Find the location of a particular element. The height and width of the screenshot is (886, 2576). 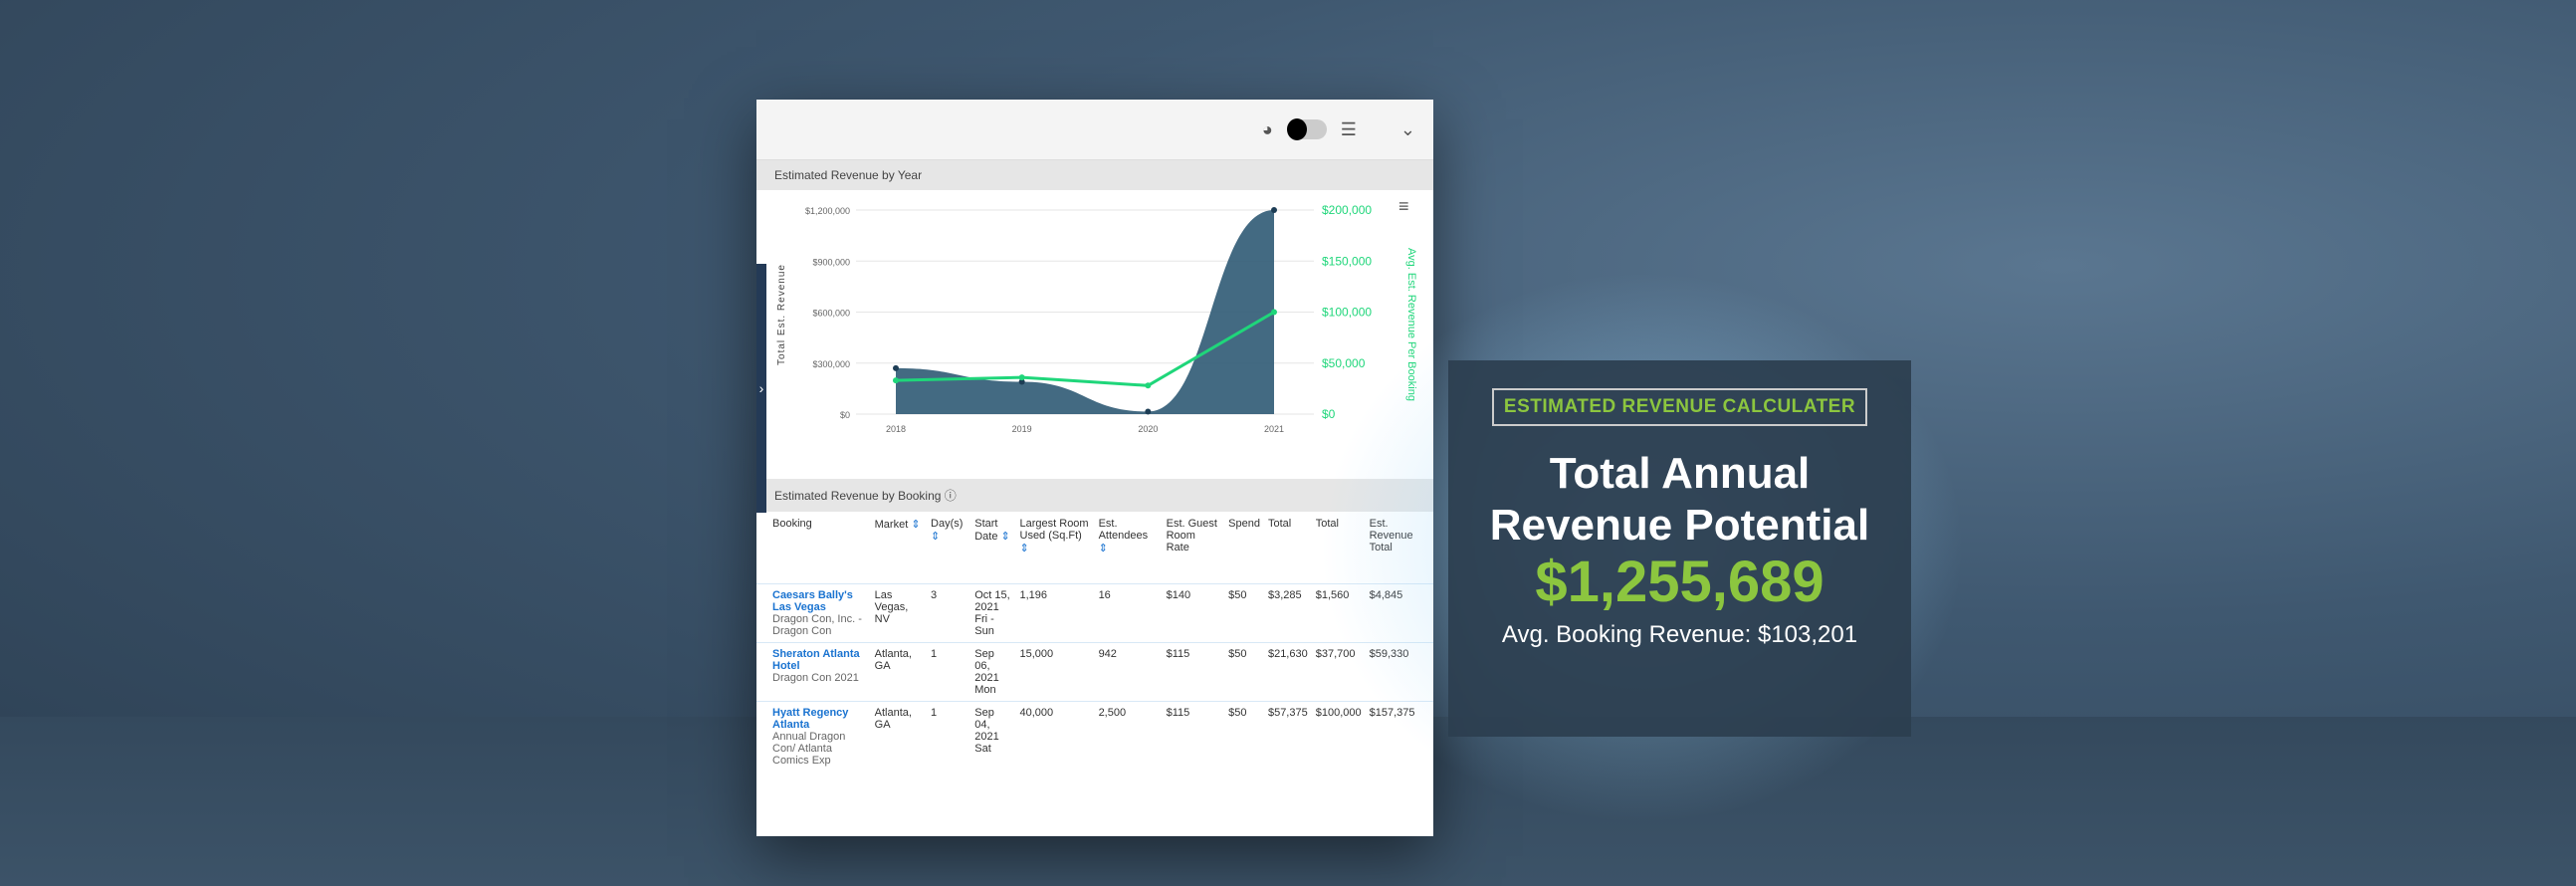

total-amount: $1,255,689 is located at coordinates (1680, 582).